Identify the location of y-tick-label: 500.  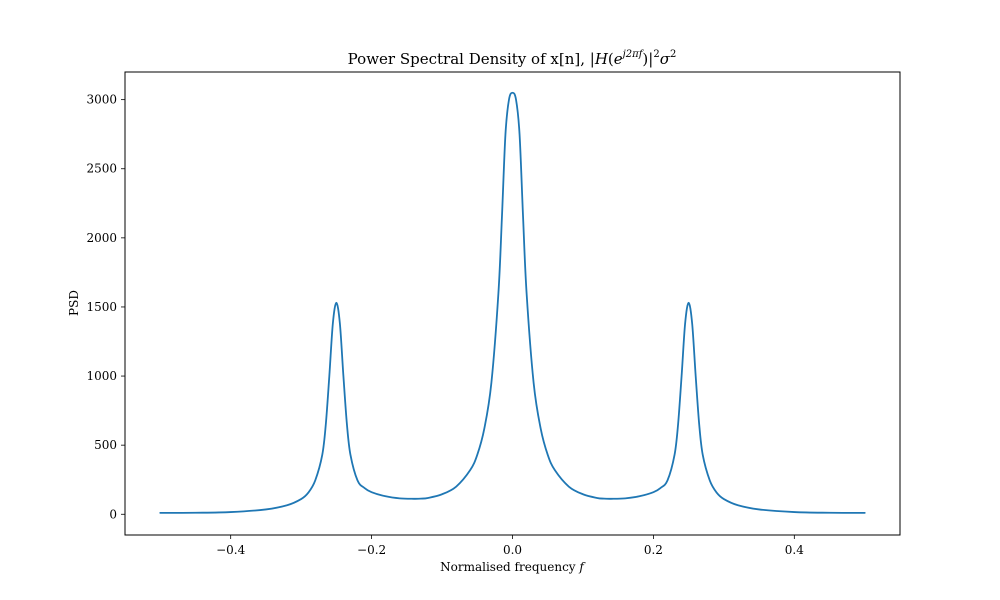
(105, 445).